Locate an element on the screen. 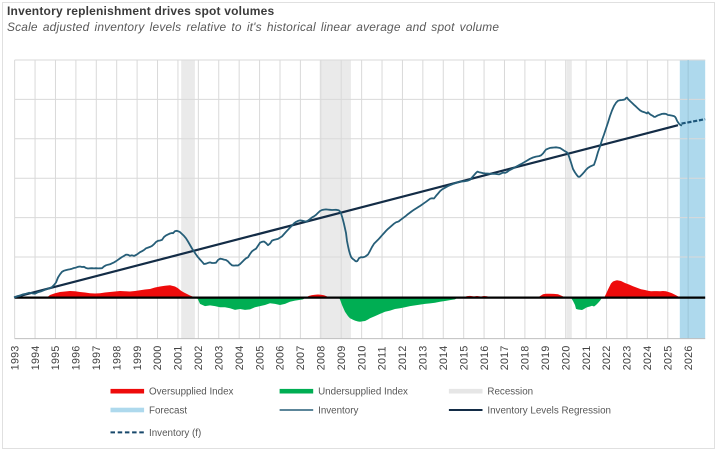  svg-text: Inventory (f) is located at coordinates (175, 433).